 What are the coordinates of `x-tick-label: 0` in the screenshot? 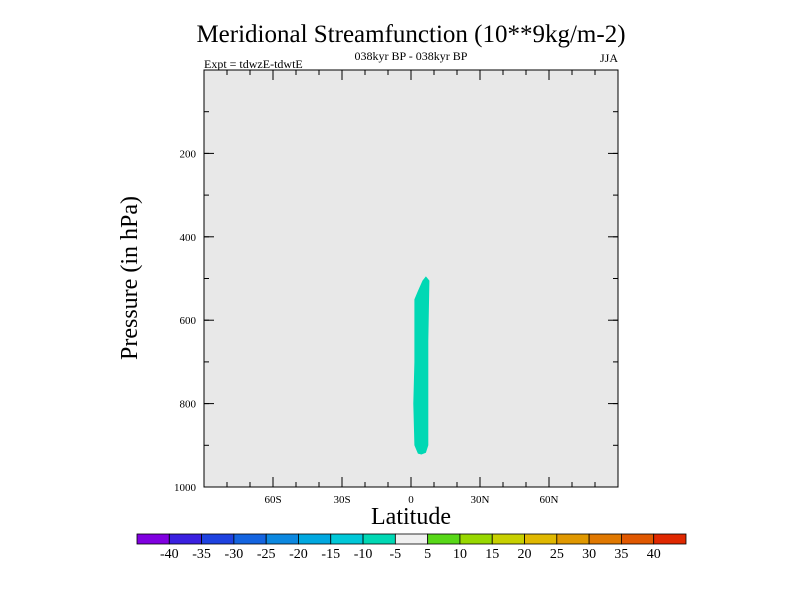 It's located at (411, 500).